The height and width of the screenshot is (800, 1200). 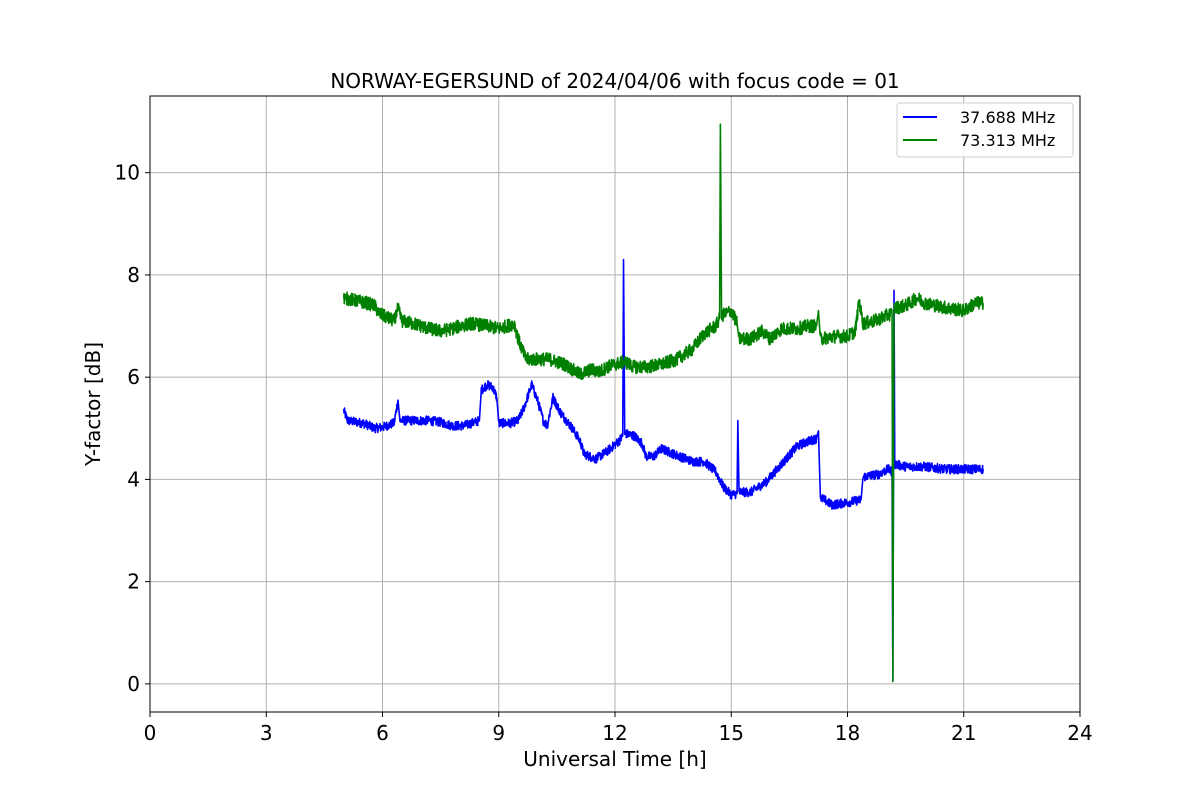 What do you see at coordinates (1007, 140) in the screenshot?
I see `legend-label-series-2: 73.313 MHz` at bounding box center [1007, 140].